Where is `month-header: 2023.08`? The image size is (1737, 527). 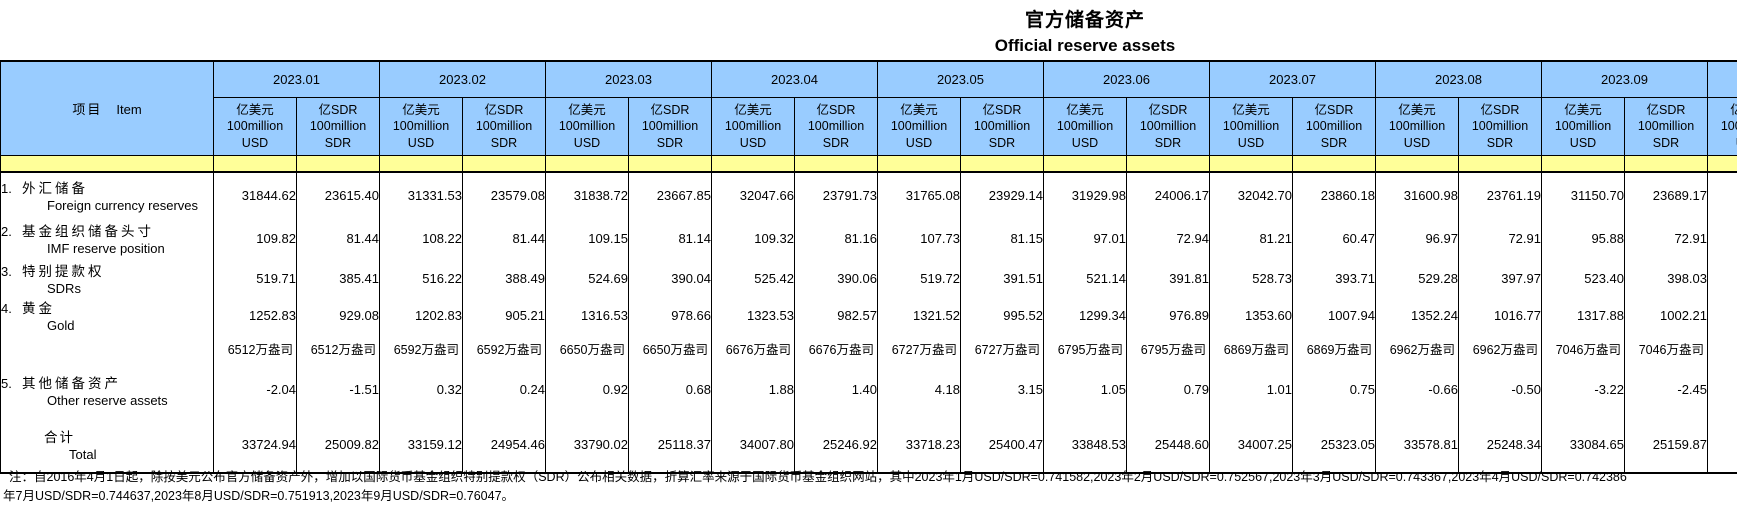
month-header: 2023.08 is located at coordinates (1458, 79).